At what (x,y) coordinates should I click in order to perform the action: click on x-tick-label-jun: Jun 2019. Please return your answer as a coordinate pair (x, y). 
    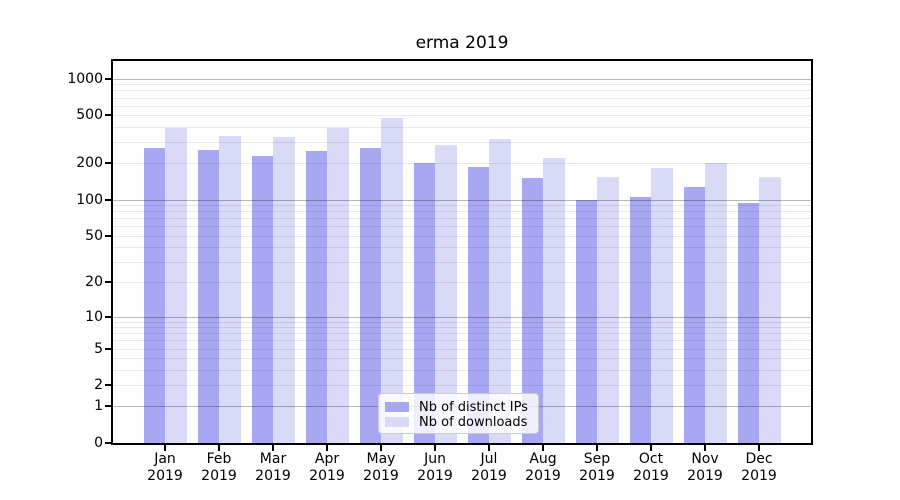
    Looking at the image, I should click on (435, 467).